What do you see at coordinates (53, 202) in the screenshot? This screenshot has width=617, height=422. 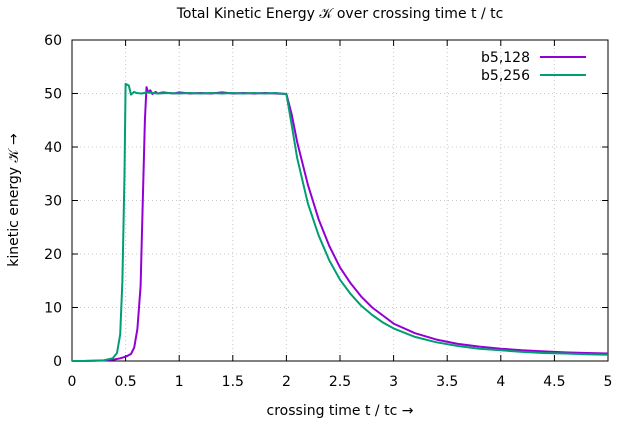 I see `y-tick-label: 30` at bounding box center [53, 202].